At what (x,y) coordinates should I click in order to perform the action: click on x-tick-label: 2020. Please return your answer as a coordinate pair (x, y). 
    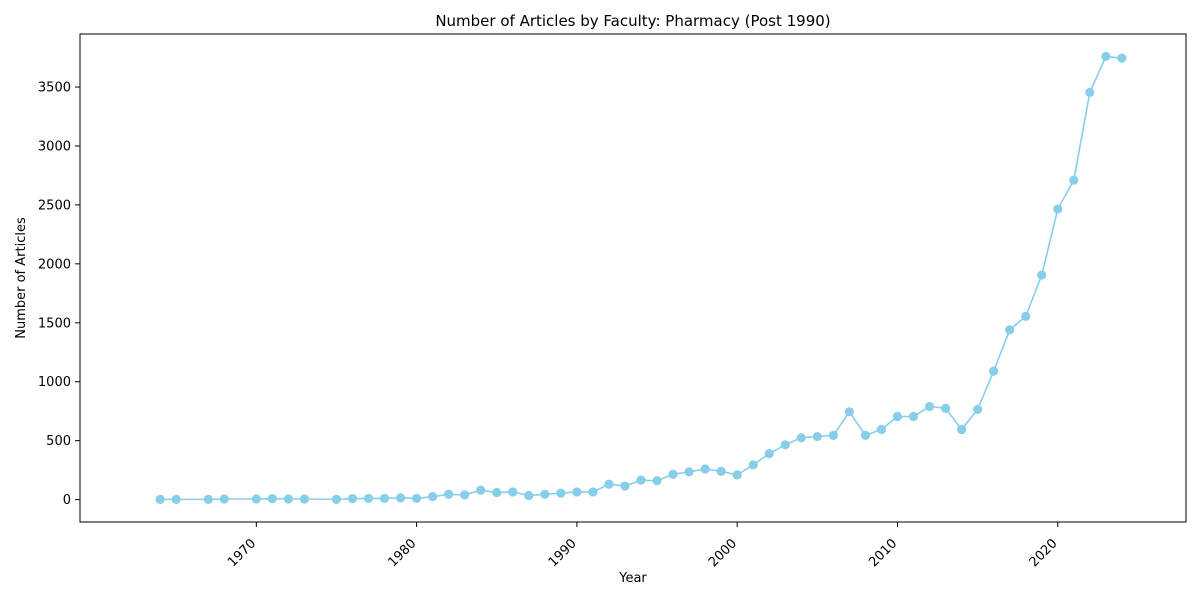
    Looking at the image, I should click on (1044, 553).